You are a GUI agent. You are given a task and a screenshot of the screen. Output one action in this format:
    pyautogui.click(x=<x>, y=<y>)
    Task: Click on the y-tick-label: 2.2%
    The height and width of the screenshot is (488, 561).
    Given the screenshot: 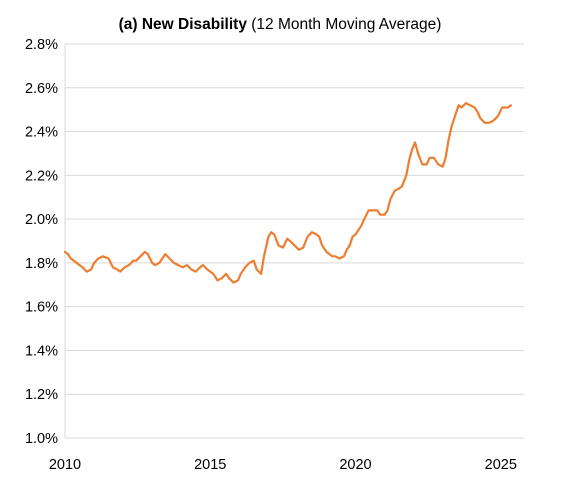 What is the action you would take?
    pyautogui.click(x=41, y=176)
    